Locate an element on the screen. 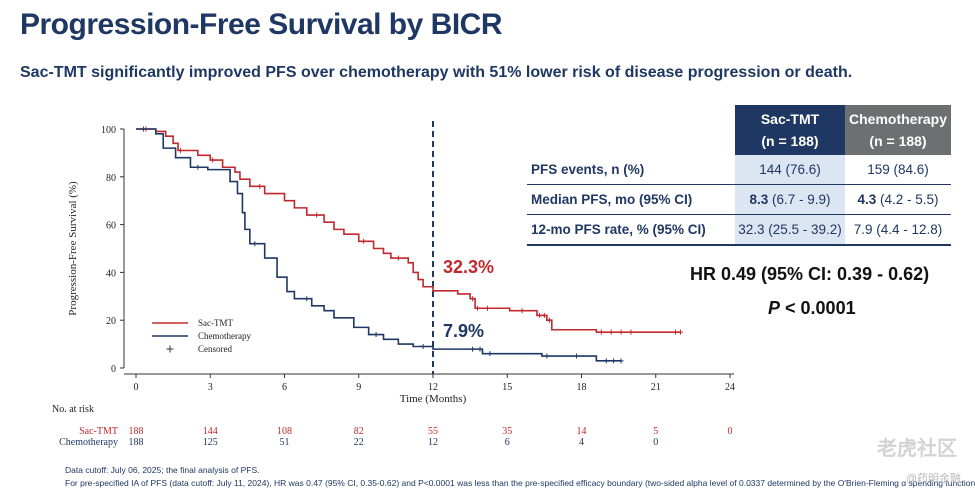 This screenshot has width=975, height=503. at-risk-title: No. at risk is located at coordinates (73, 409).